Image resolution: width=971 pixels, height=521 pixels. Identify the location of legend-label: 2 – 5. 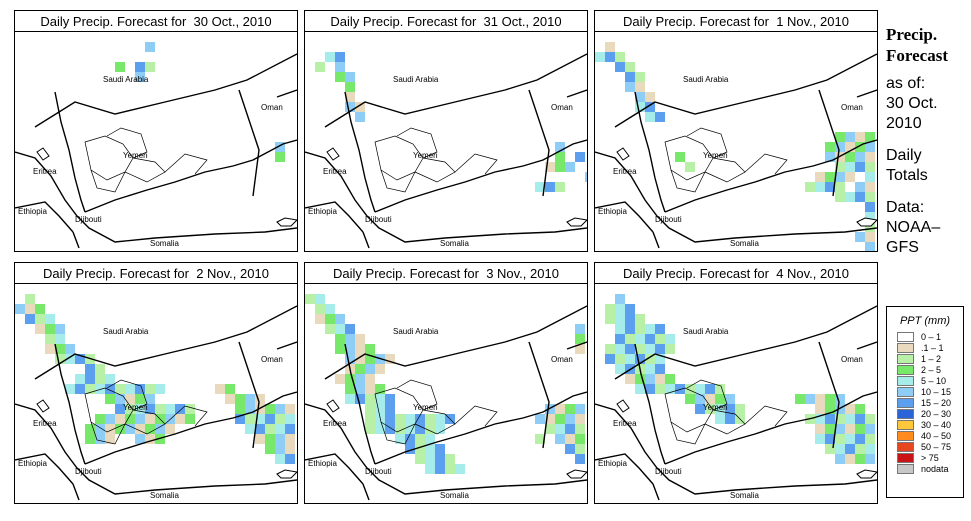
(931, 370).